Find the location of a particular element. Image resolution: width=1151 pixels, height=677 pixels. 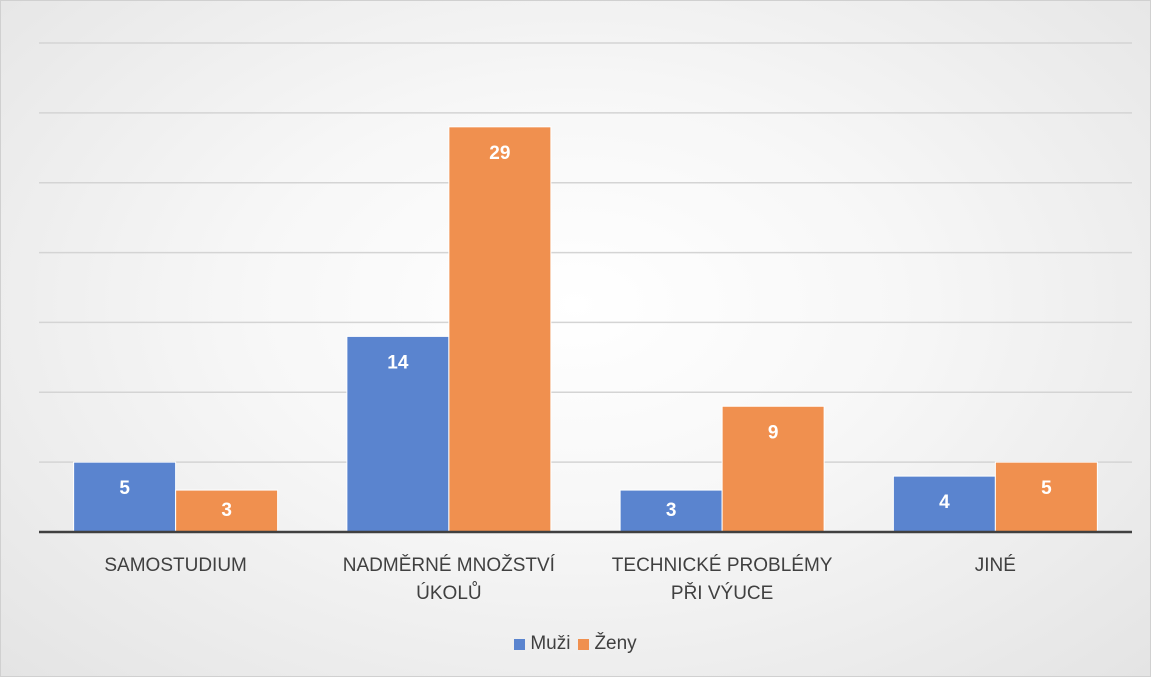

legend-item: Muži is located at coordinates (542, 644).